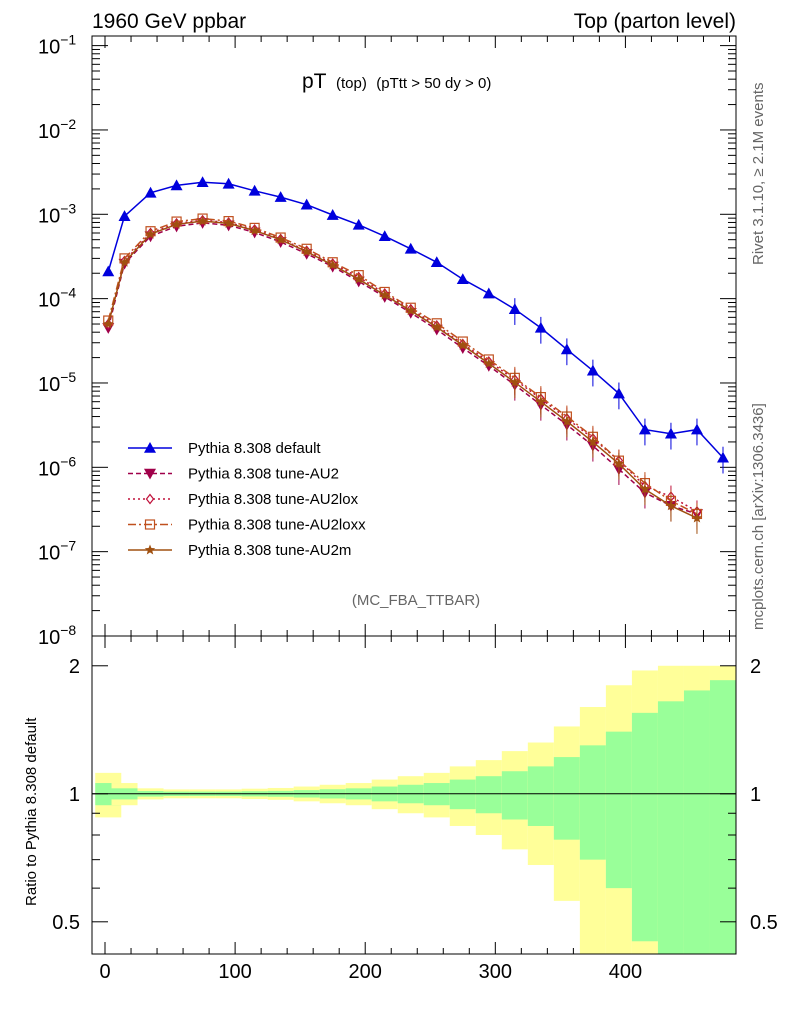 The height and width of the screenshot is (1024, 786). What do you see at coordinates (433, 83) in the screenshot?
I see `plot-title-sub2: (pTtt > 50 dy > 0)` at bounding box center [433, 83].